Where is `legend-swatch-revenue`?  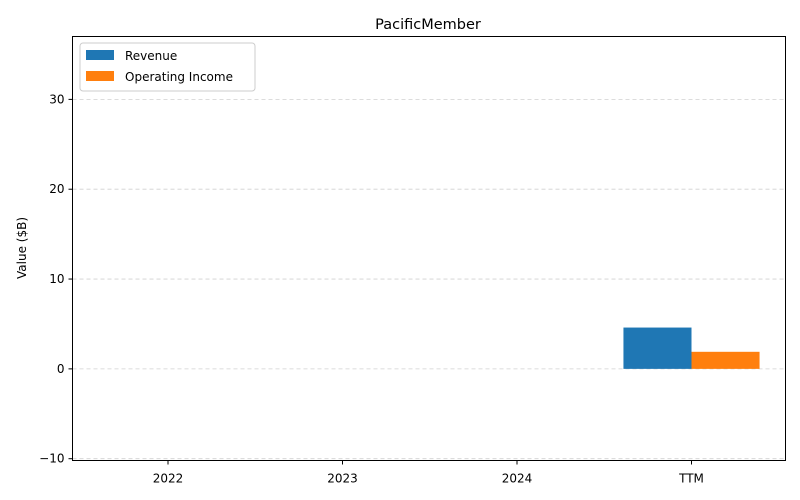 legend-swatch-revenue is located at coordinates (100, 55).